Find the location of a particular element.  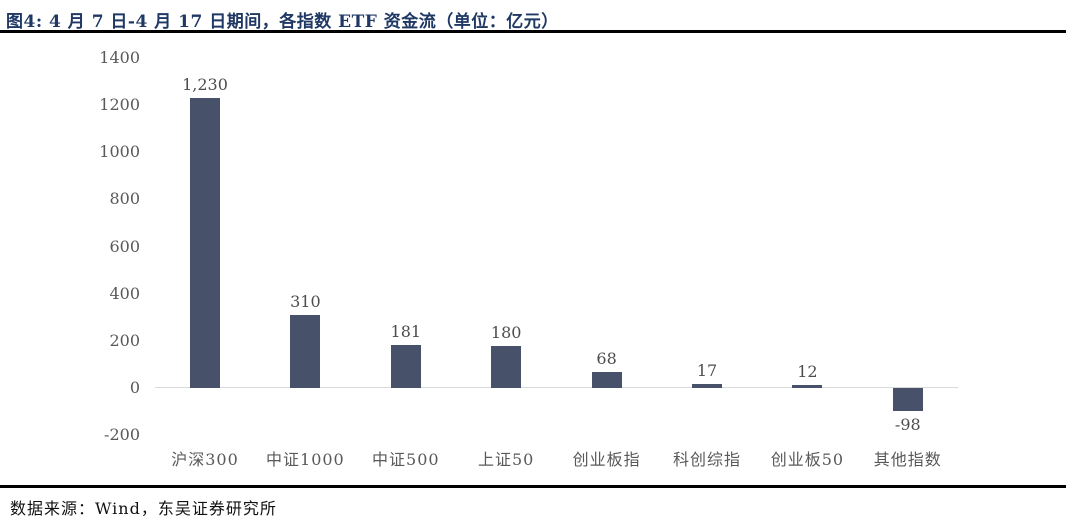

data-source: 数据来源：Wind，东吴证券研究所 is located at coordinates (143, 508).